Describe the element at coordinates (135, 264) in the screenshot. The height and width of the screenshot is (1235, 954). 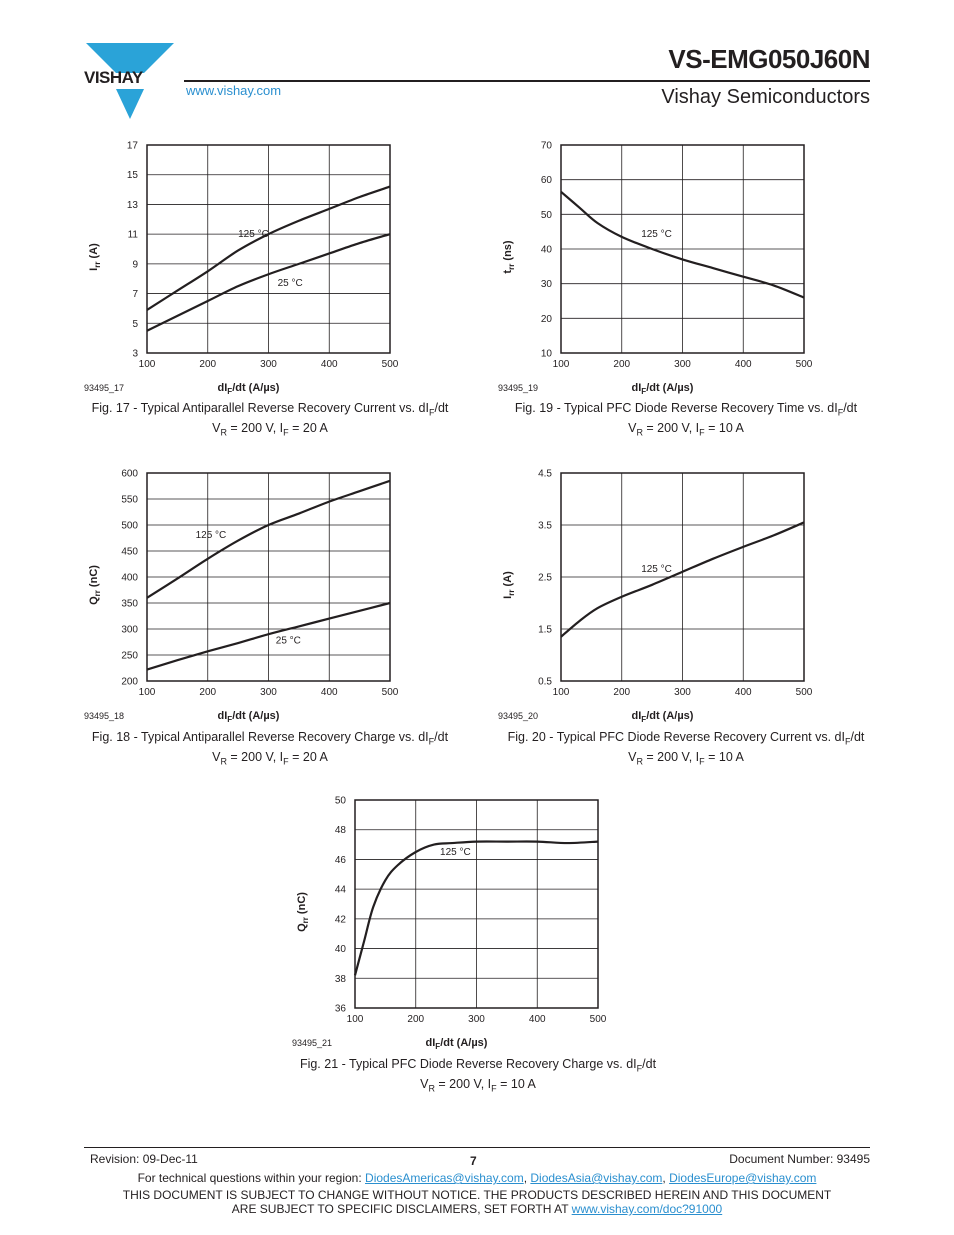
I see `y-tick-label: 9` at that location.